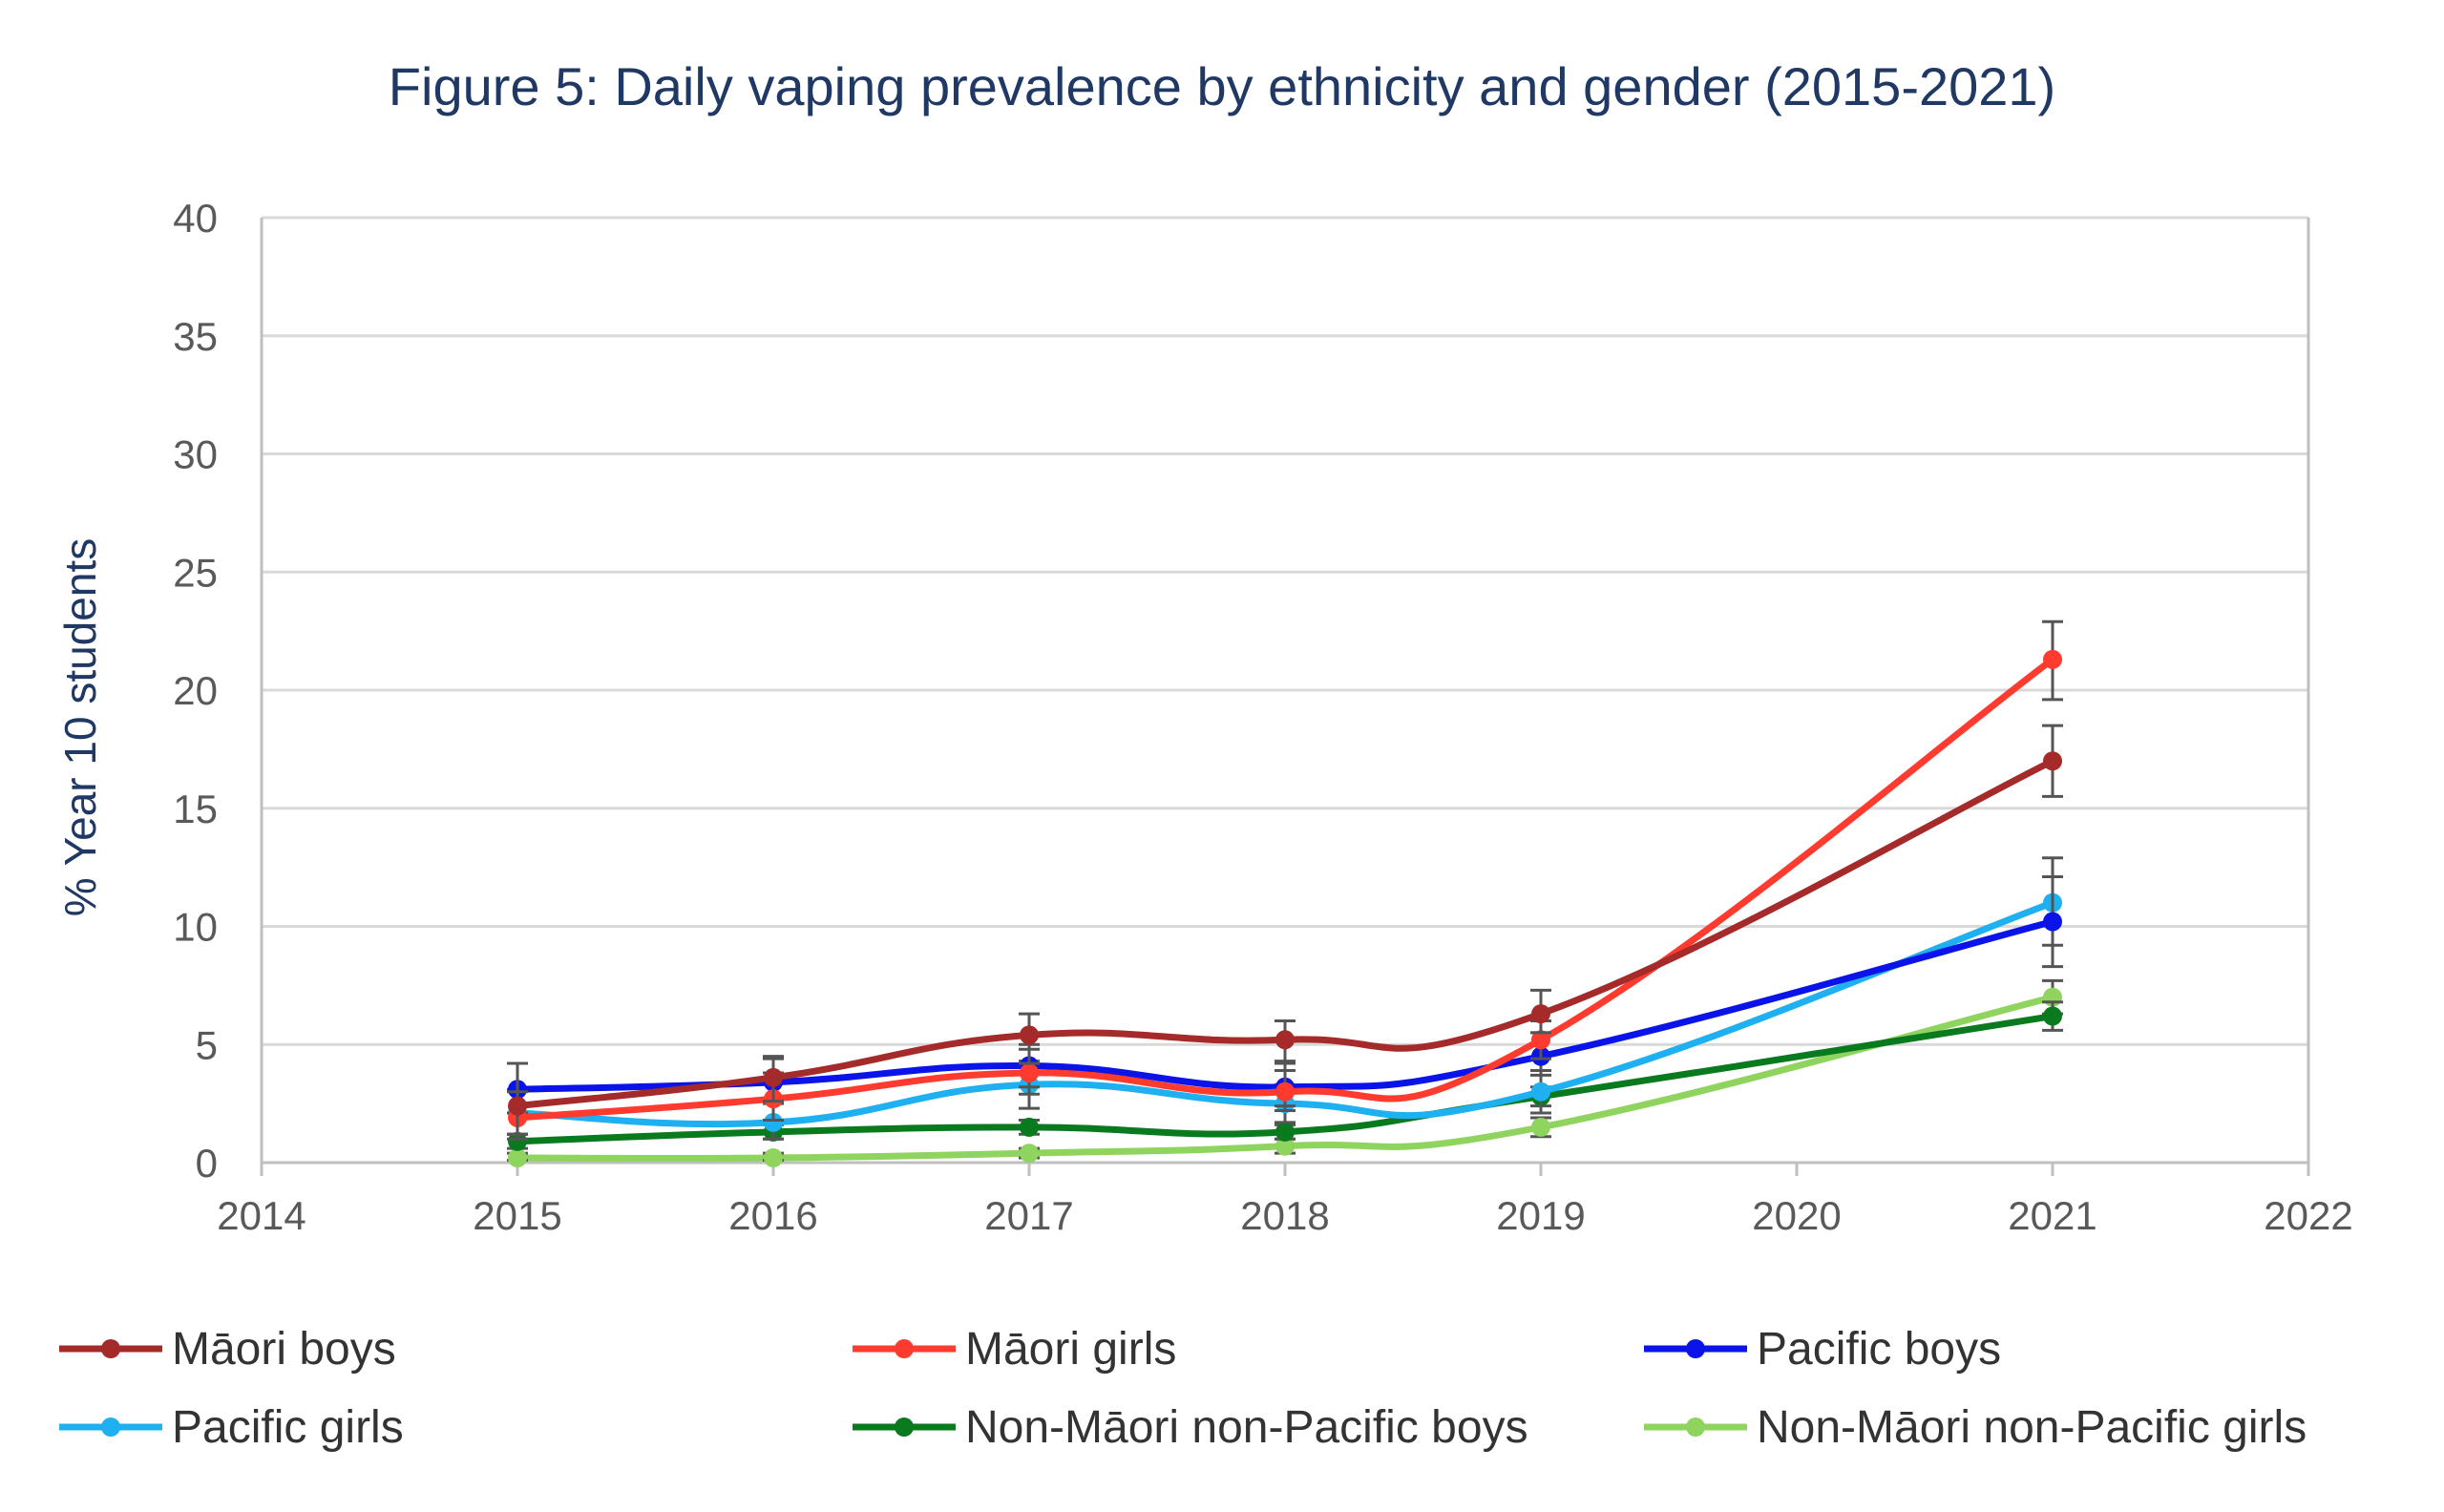 The width and height of the screenshot is (2444, 1512). Describe the element at coordinates (196, 573) in the screenshot. I see `y-tick-label: 25` at that location.